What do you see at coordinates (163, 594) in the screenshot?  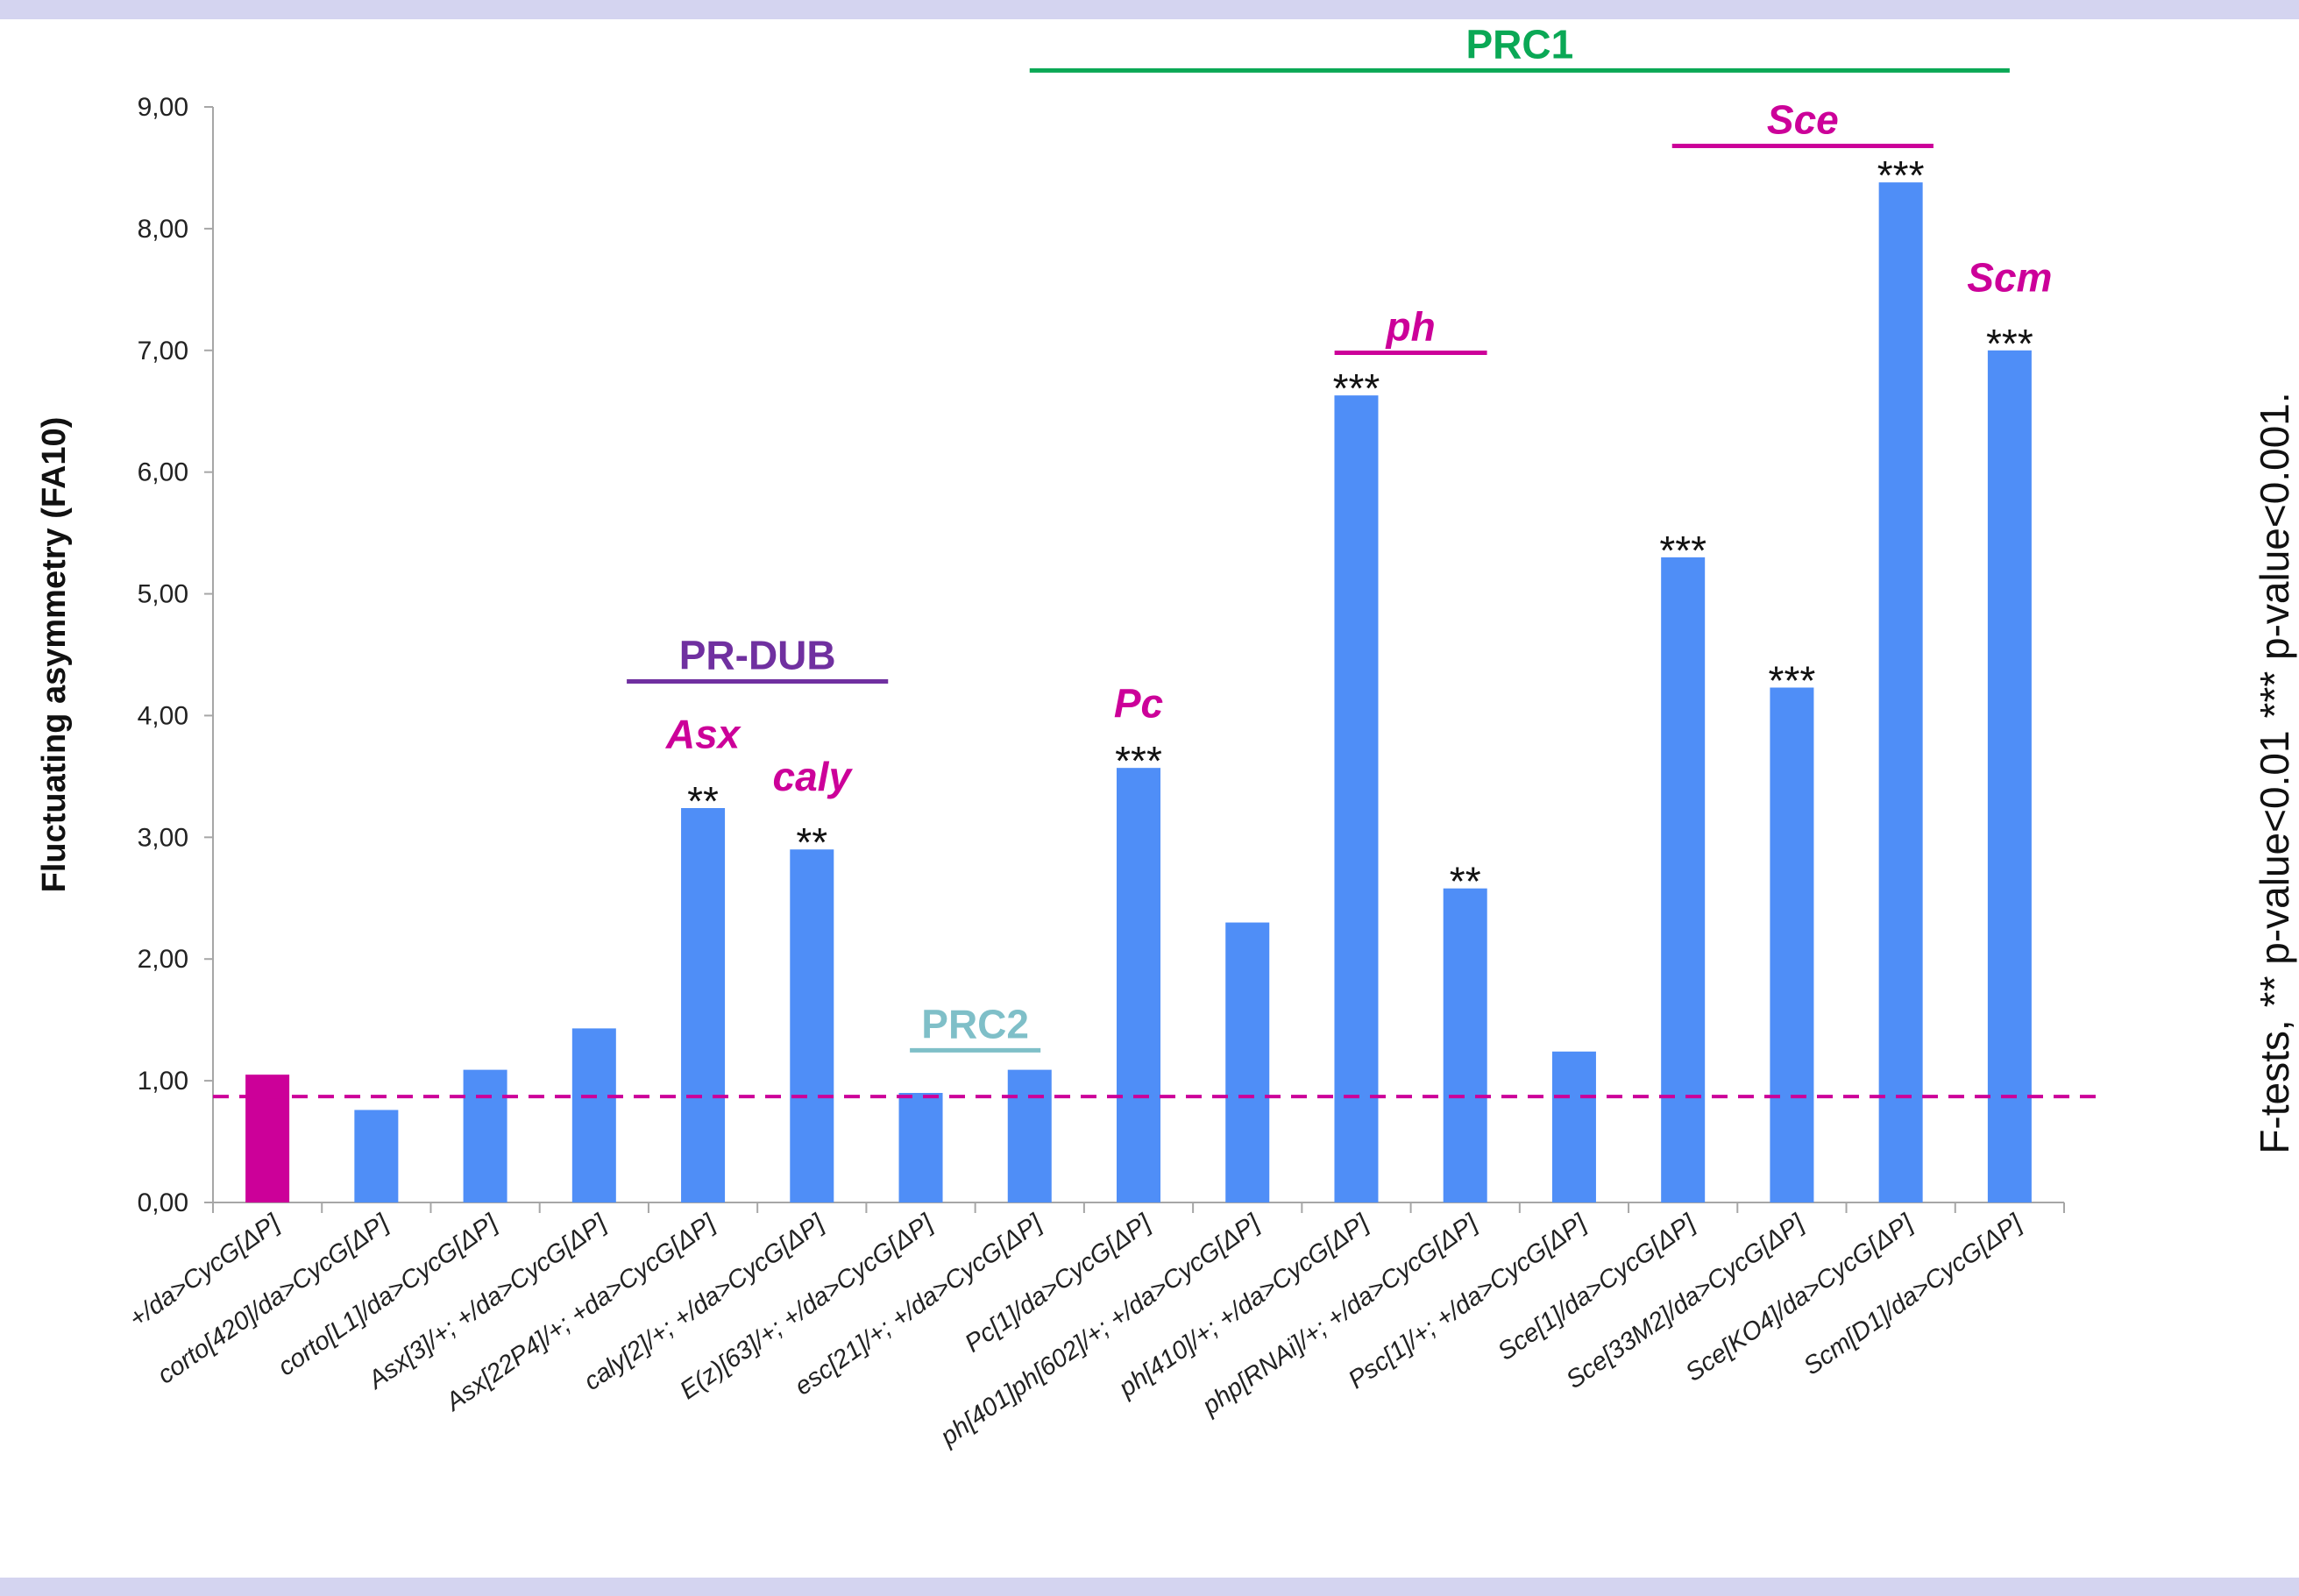 I see `y-tick-label: 5,00` at bounding box center [163, 594].